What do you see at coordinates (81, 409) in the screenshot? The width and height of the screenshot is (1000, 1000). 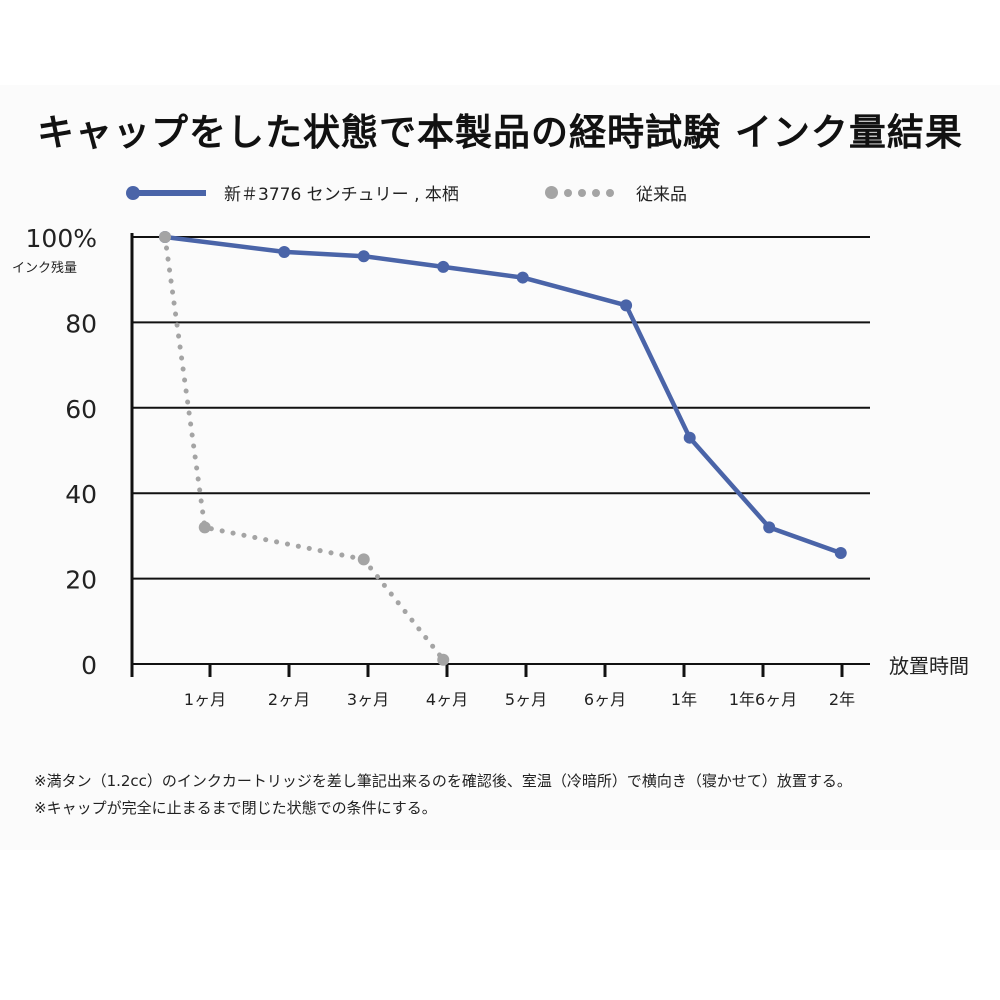 I see `y-tick-label: 60` at bounding box center [81, 409].